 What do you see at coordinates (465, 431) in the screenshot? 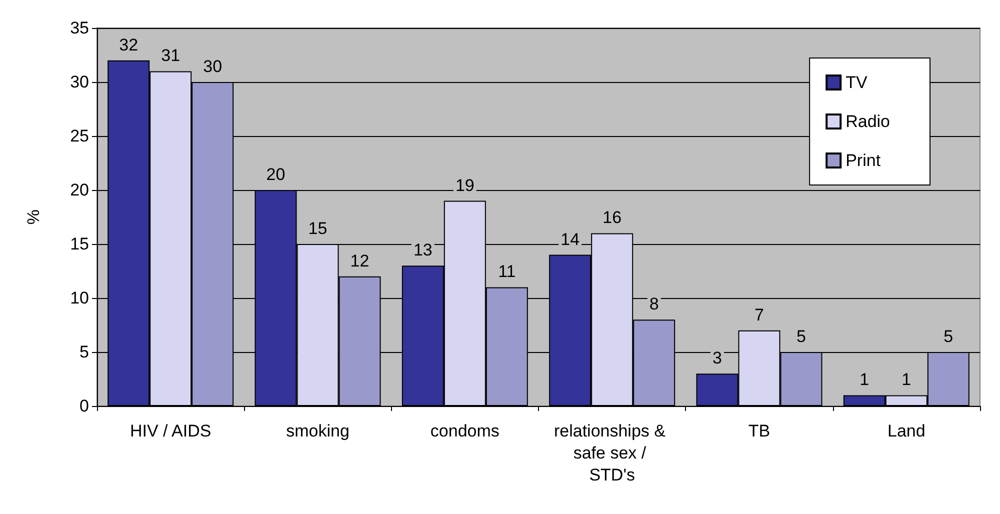
I see `x-tick-label: condoms` at bounding box center [465, 431].